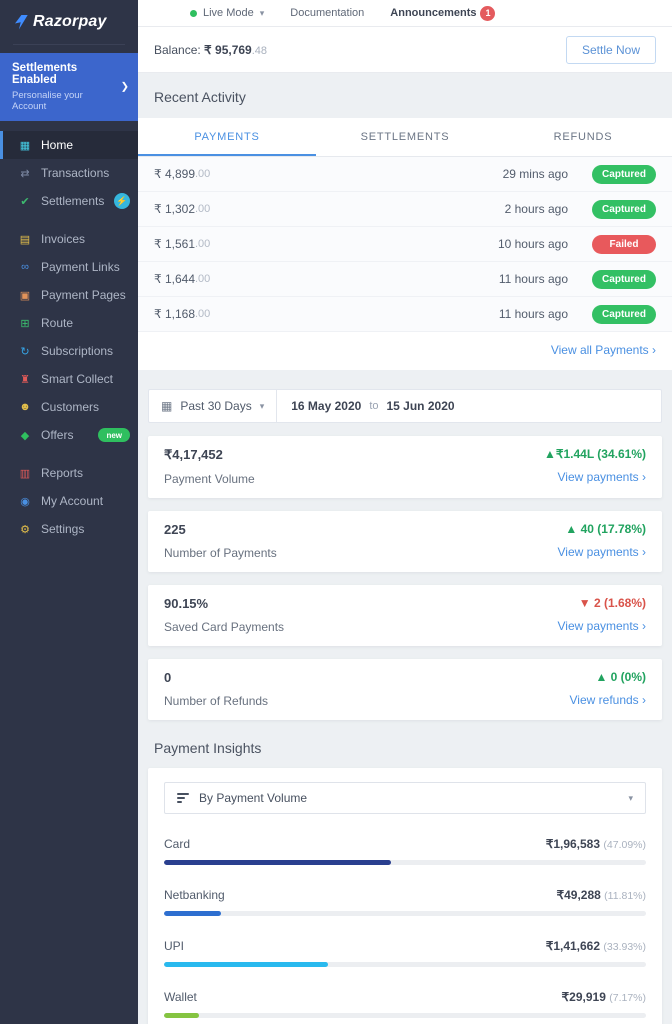  I want to click on sidebar-item-customers: ☻ Customers, so click(69, 407).